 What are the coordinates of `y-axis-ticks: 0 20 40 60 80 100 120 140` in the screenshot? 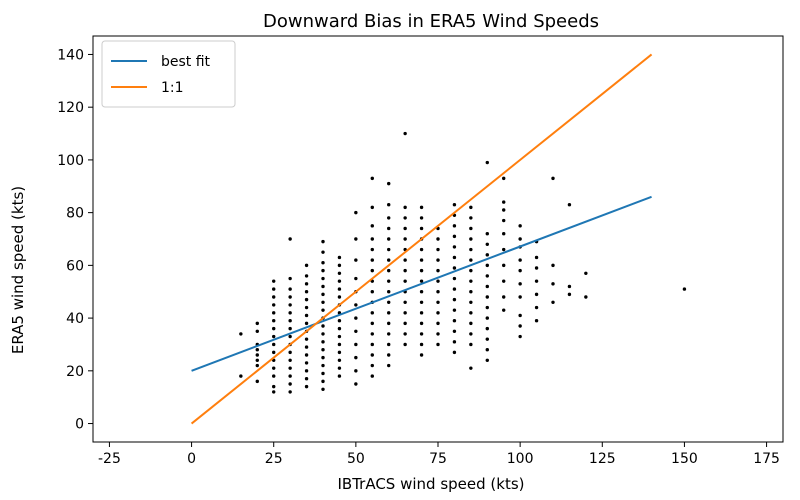 It's located at (75, 240).